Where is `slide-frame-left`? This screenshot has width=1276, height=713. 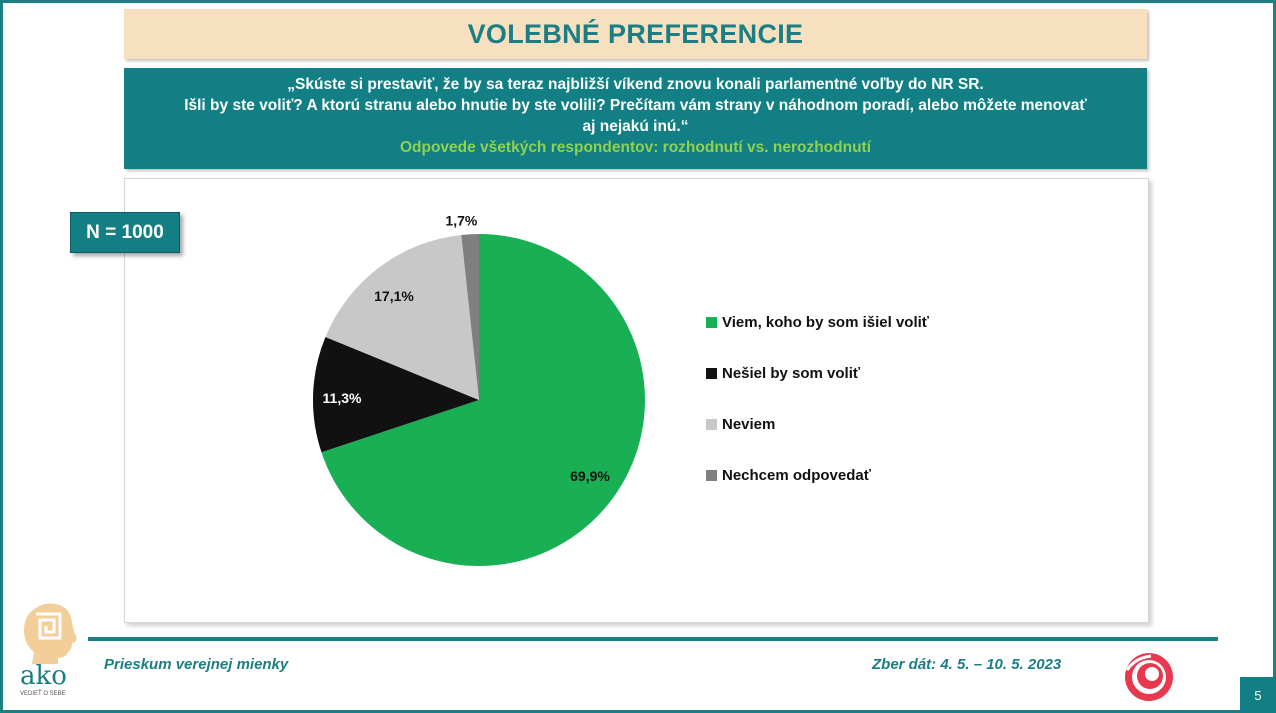 slide-frame-left is located at coordinates (1, 356).